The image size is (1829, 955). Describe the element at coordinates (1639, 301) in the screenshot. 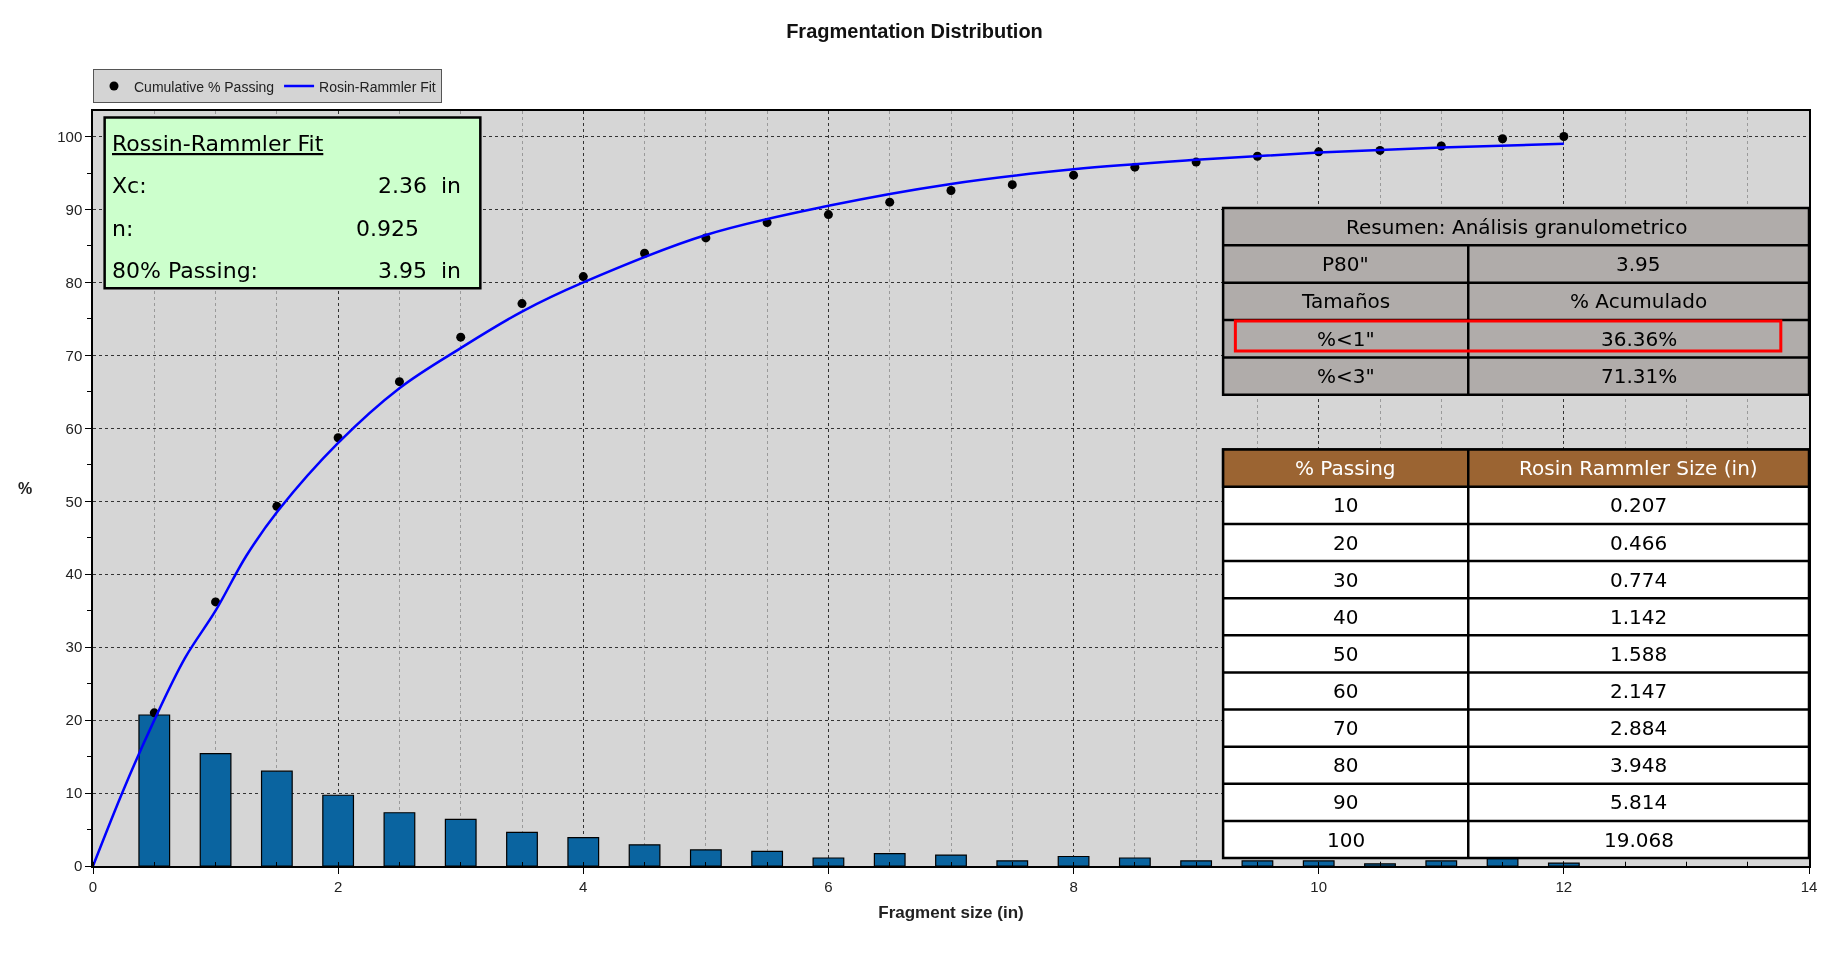

I see `annotation: % Acumulado` at that location.